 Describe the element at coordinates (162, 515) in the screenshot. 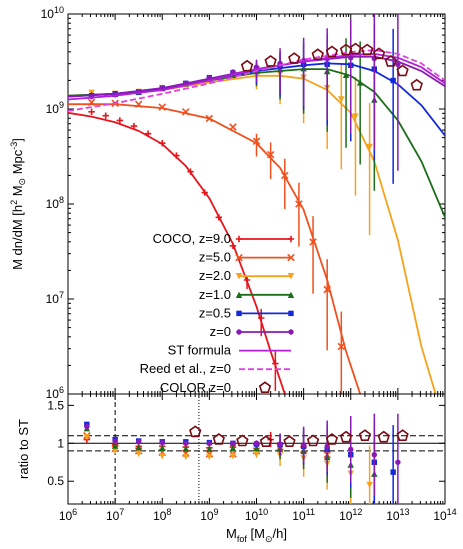

I see `x-tick-label: 10⁸` at that location.